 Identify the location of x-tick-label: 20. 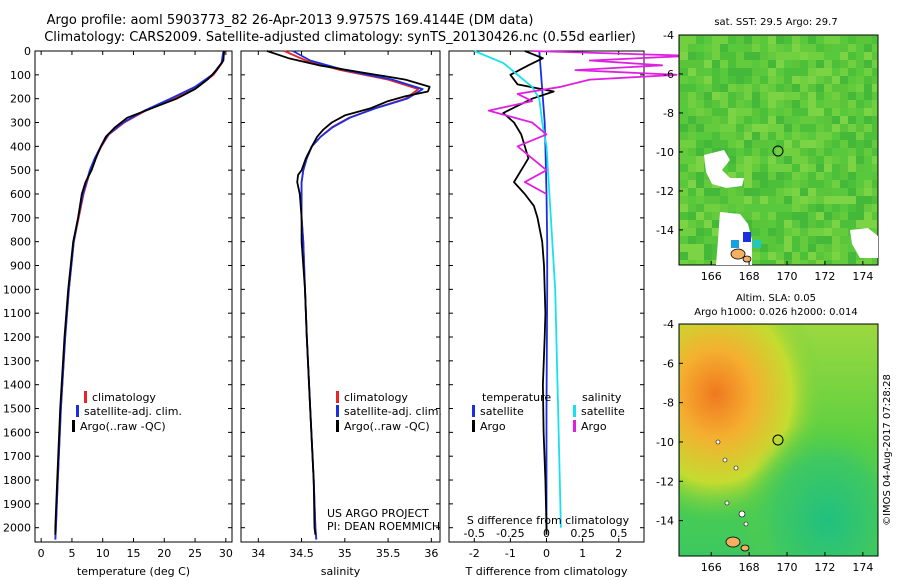
(164, 553).